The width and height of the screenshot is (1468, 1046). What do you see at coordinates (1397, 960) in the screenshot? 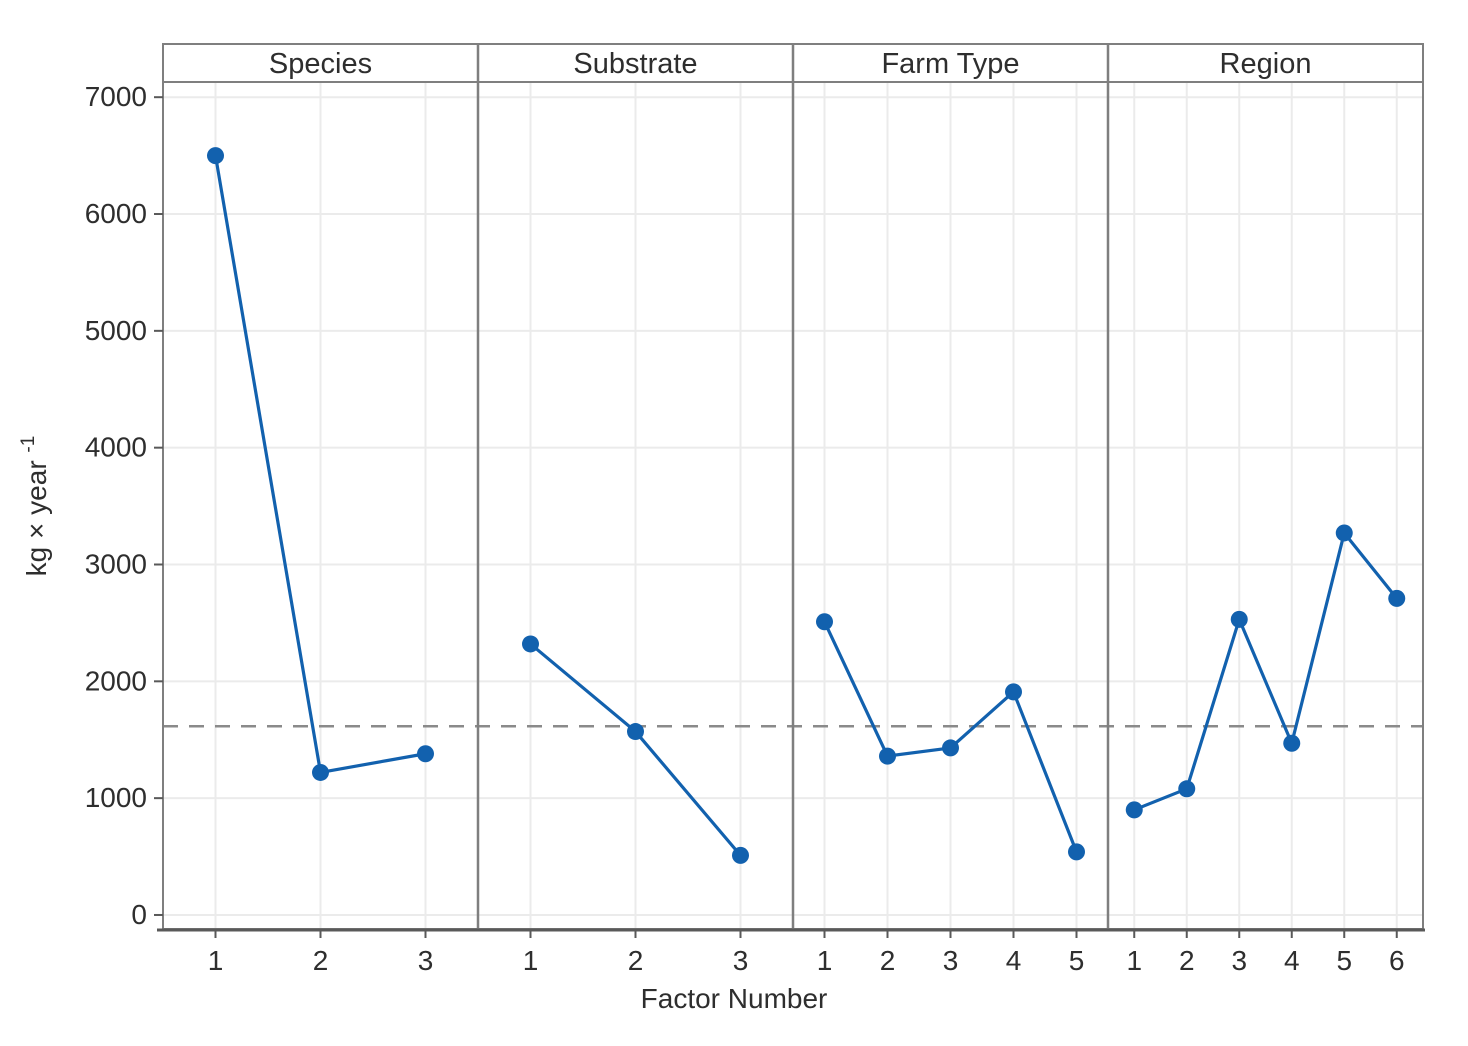
I see `x-tick-label: 6` at bounding box center [1397, 960].